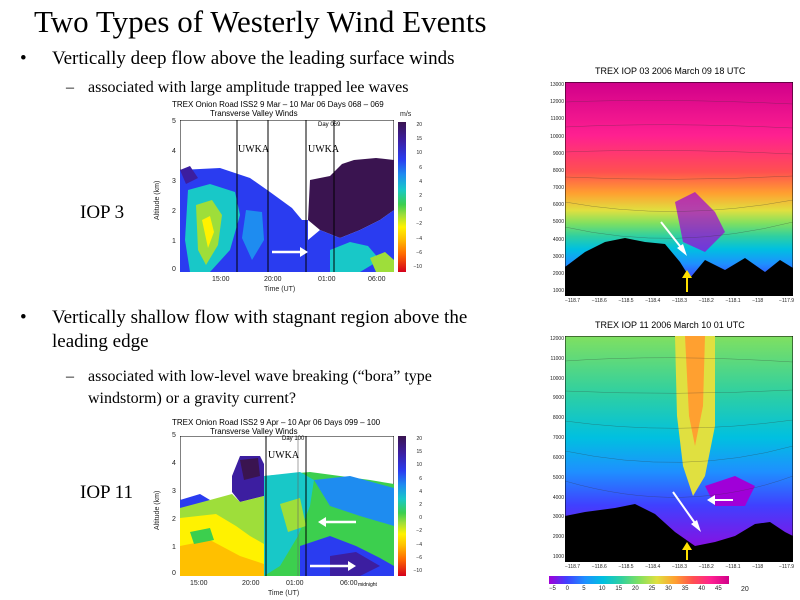 This screenshot has height=600, width=800. Describe the element at coordinates (417, 571) in the screenshot. I see `tick-label: −10` at that location.